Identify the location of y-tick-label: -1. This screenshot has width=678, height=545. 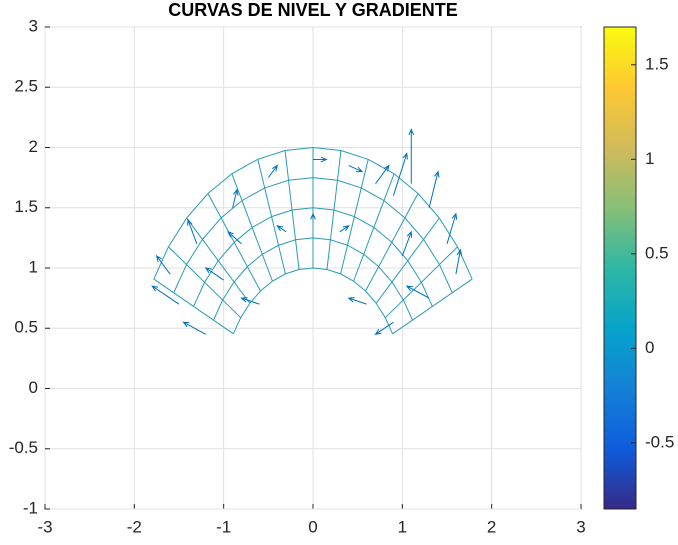
(30, 507).